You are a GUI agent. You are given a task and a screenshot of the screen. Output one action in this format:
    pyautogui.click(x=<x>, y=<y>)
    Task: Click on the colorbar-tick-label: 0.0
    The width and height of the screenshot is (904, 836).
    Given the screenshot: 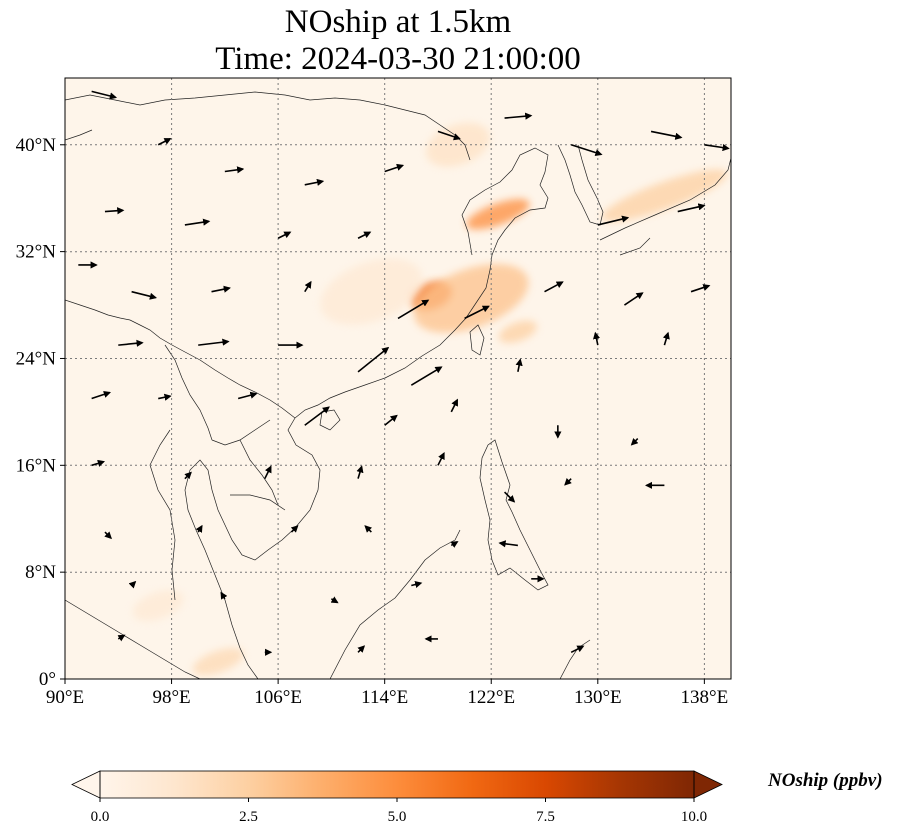 What is the action you would take?
    pyautogui.click(x=100, y=817)
    